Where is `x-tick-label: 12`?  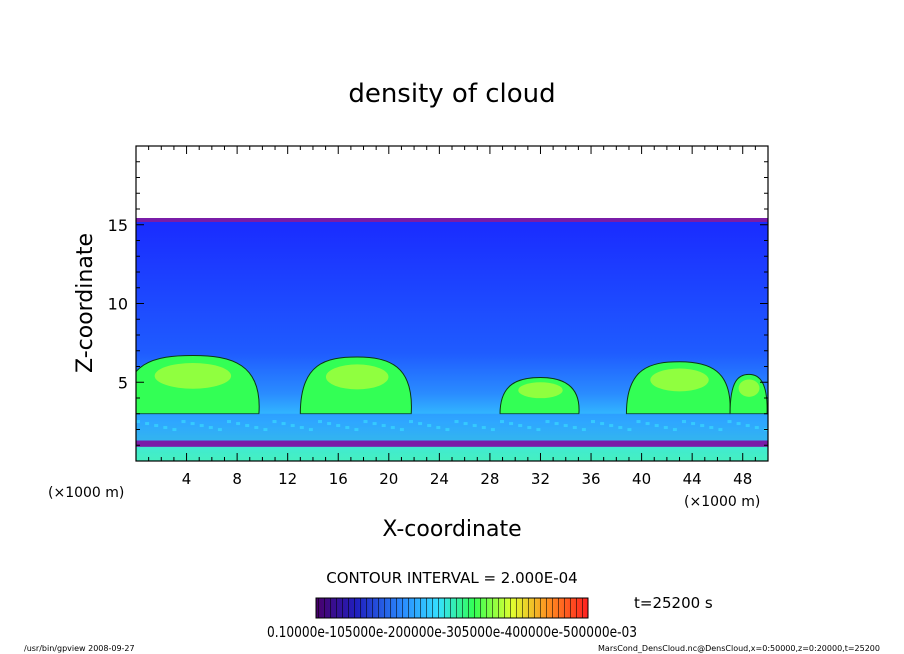
x-tick-label: 12 is located at coordinates (287, 479).